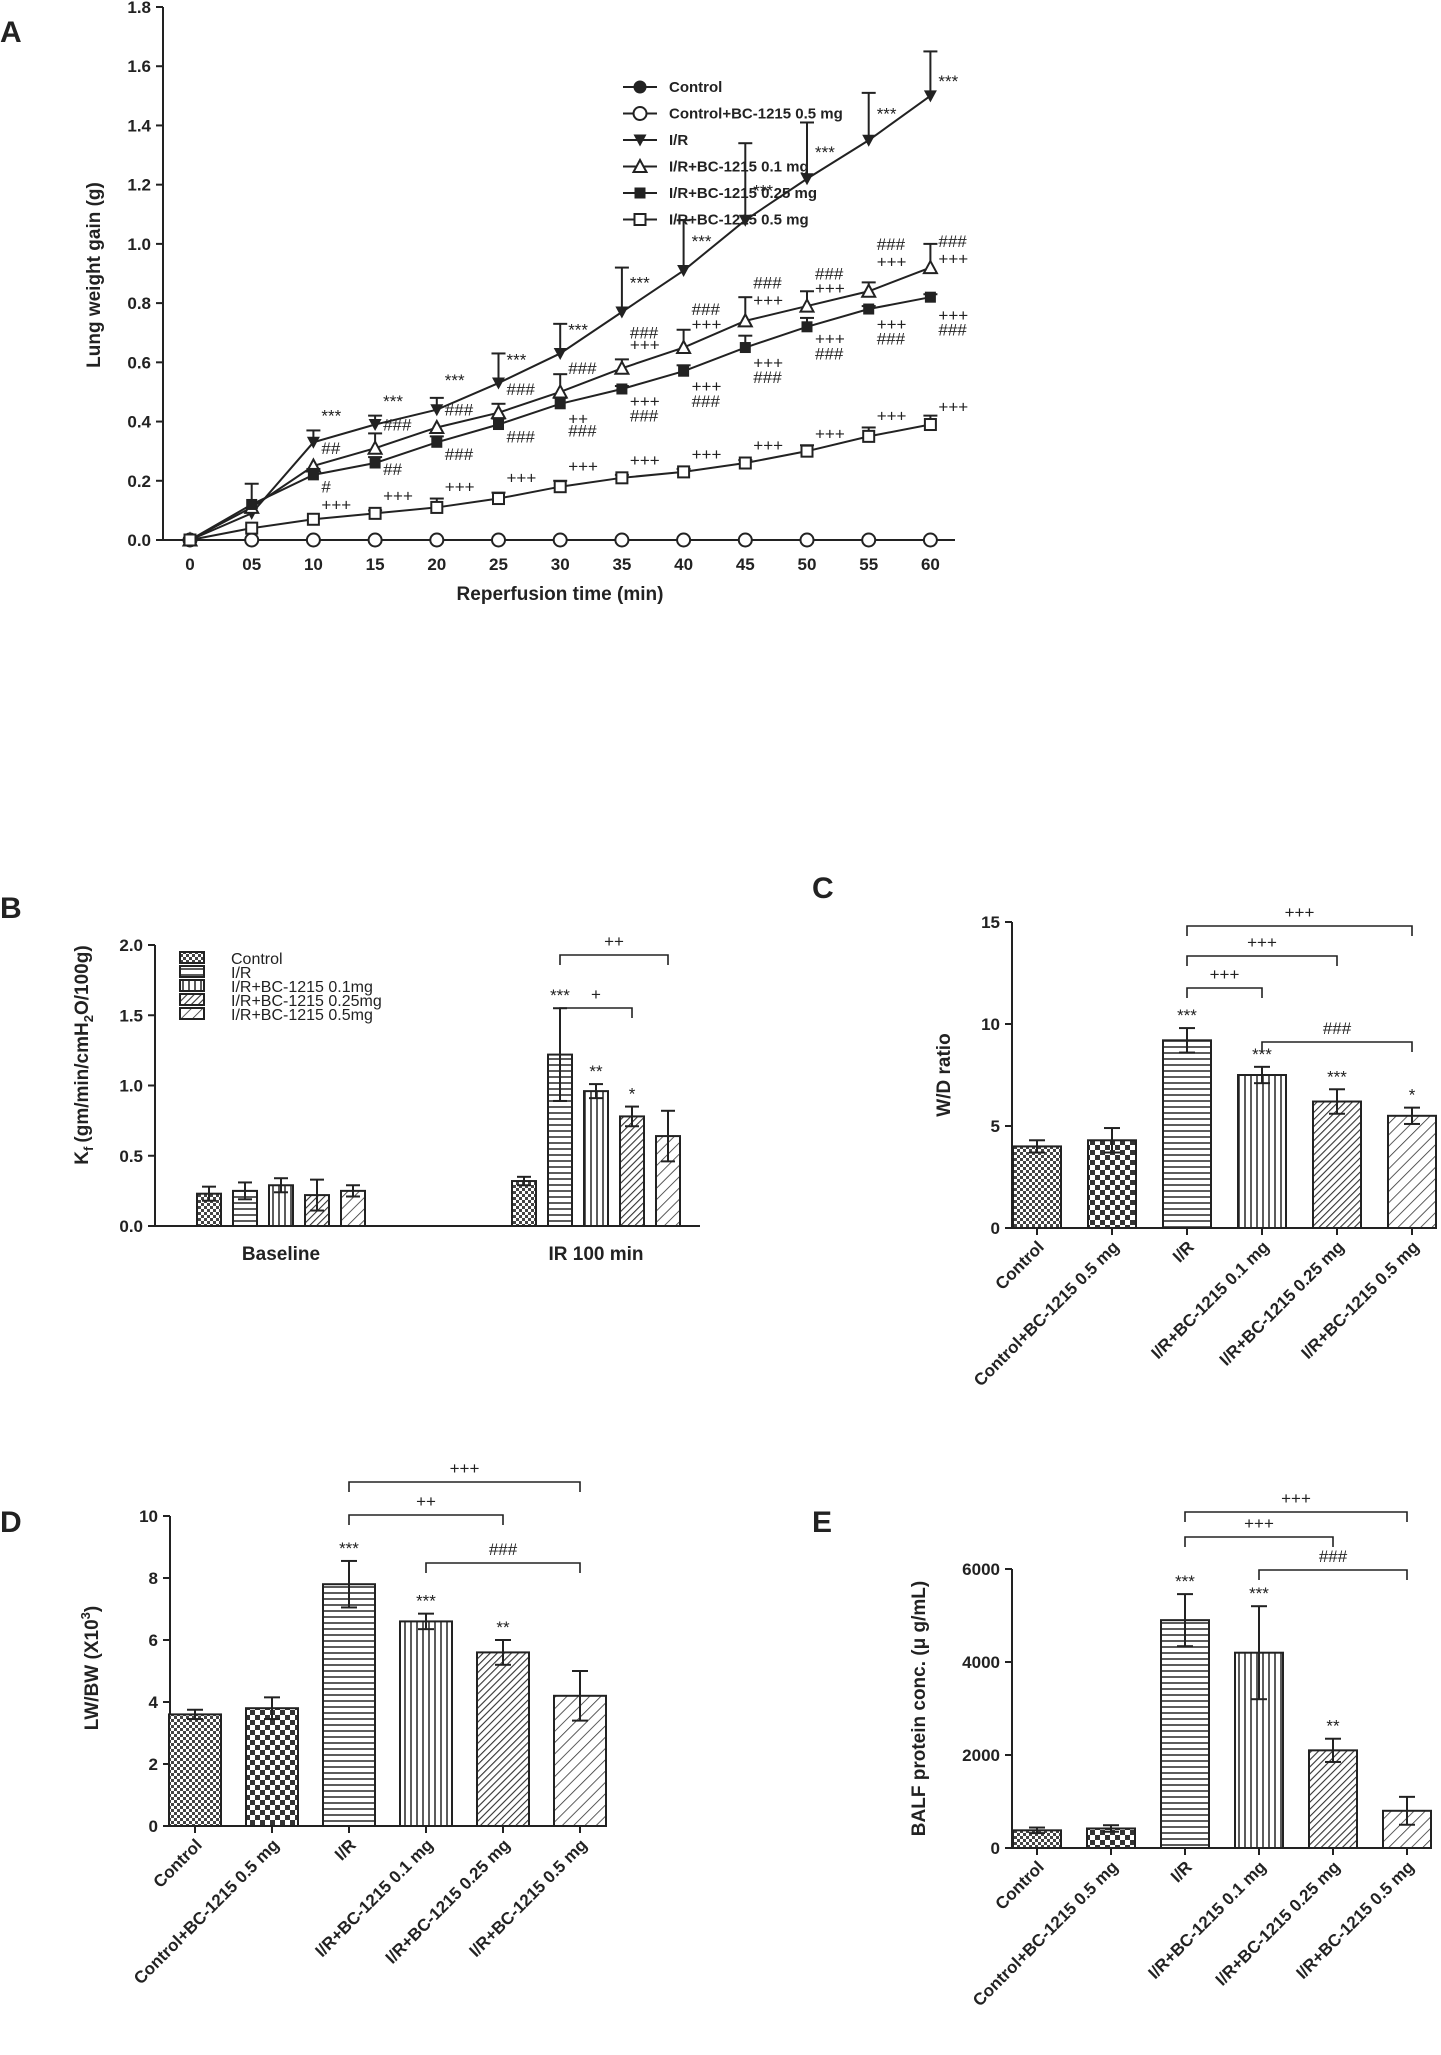 The width and height of the screenshot is (1441, 2055). I want to click on legend-label: I/R, so click(678, 140).